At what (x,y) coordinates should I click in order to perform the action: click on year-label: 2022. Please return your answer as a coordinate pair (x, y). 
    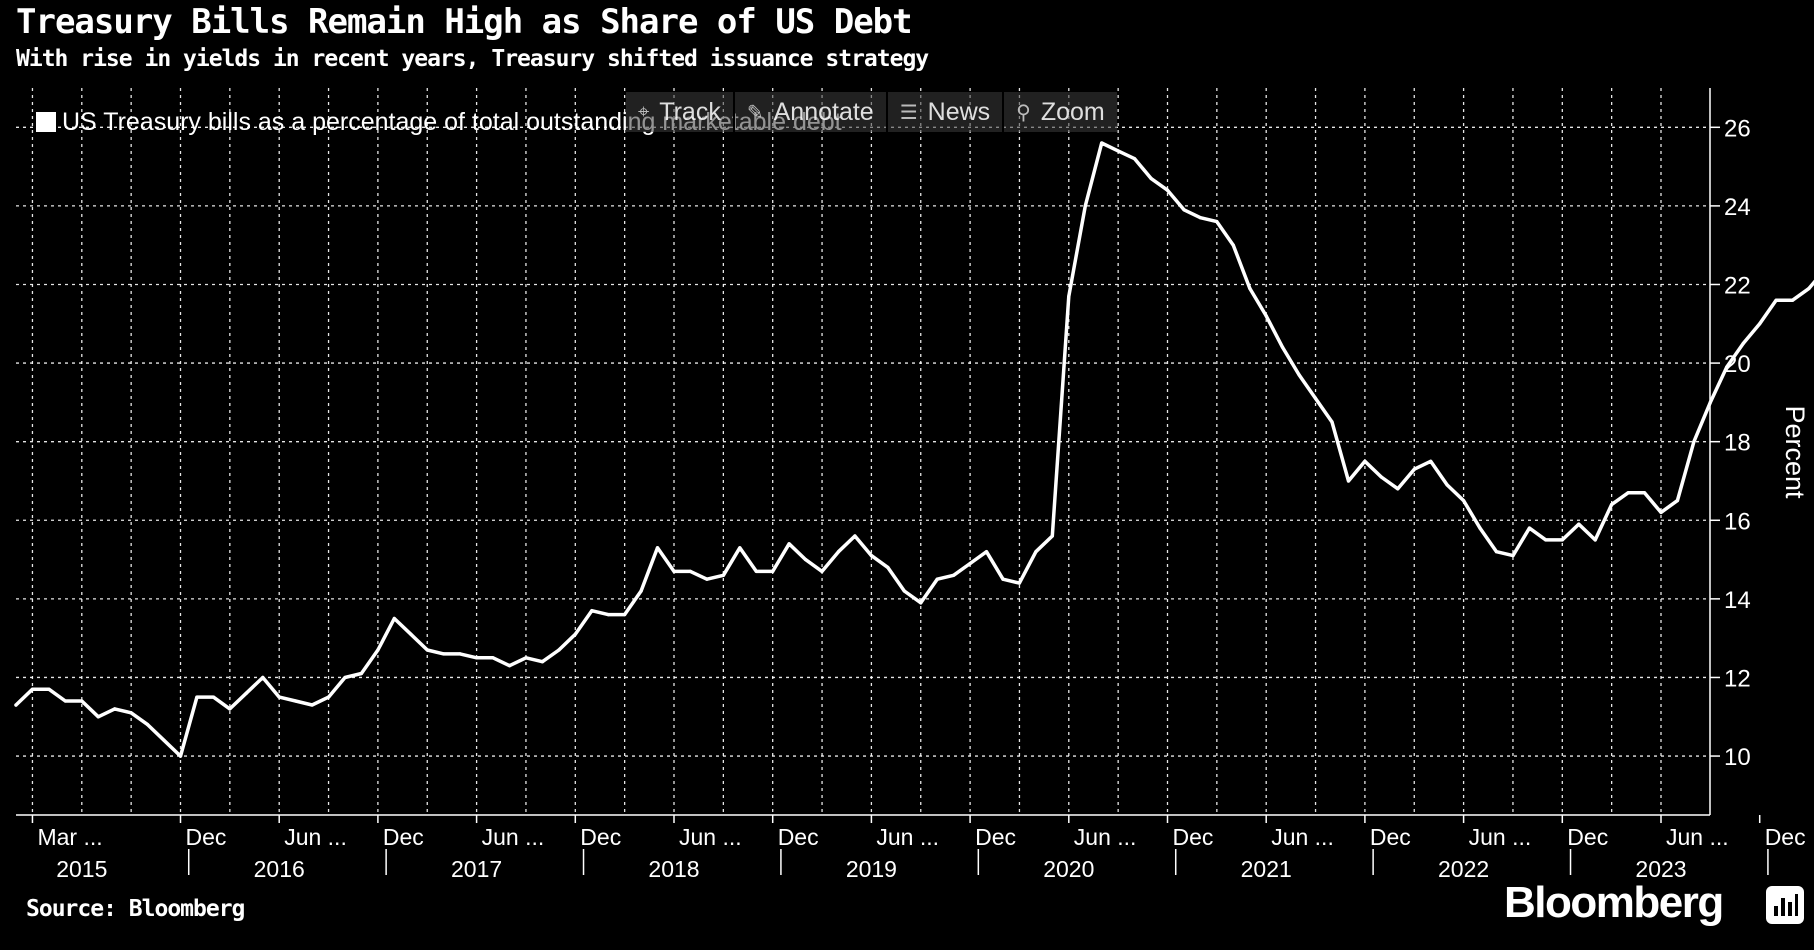
    Looking at the image, I should click on (1463, 869).